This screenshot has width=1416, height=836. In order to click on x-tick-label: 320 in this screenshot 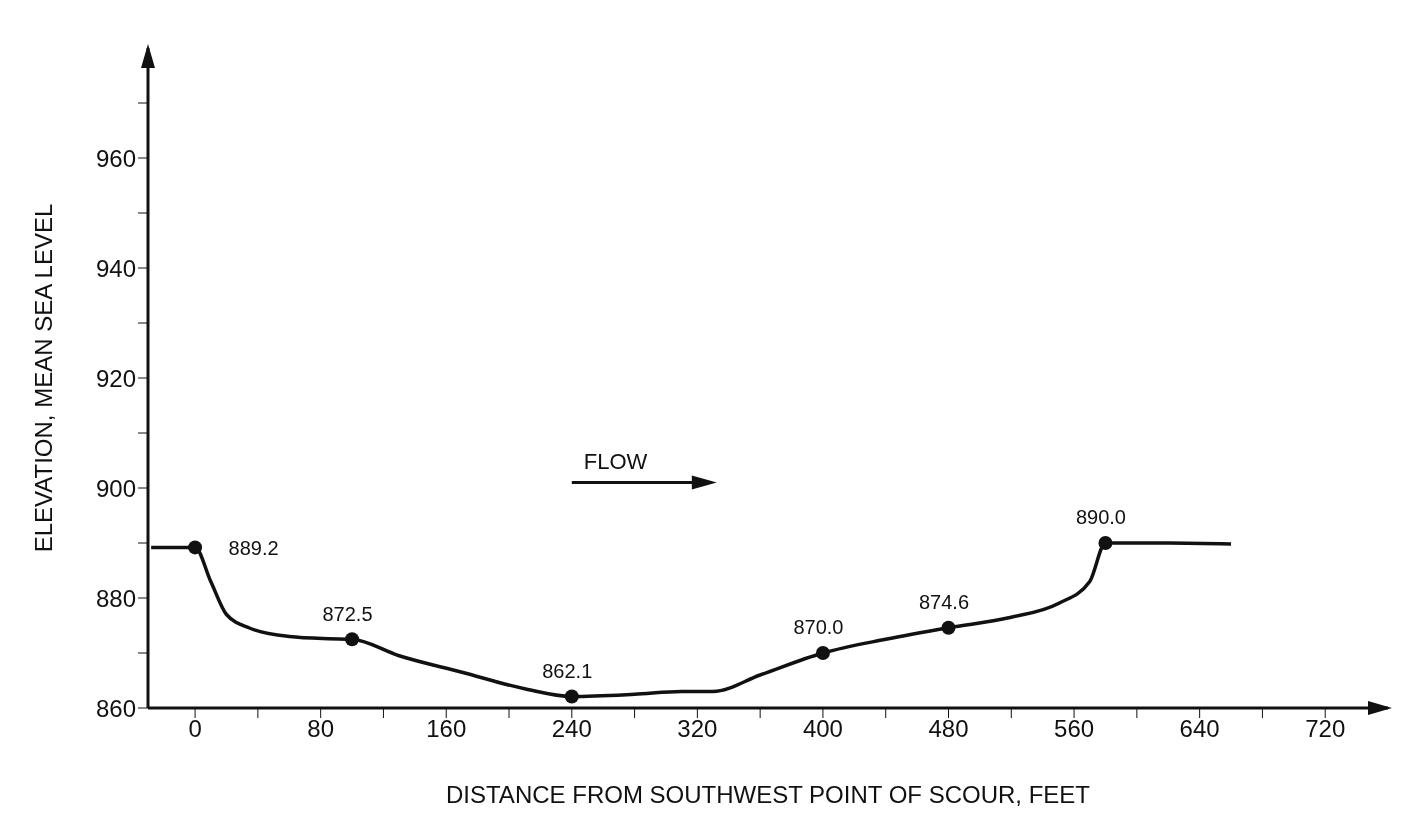, I will do `click(697, 729)`.